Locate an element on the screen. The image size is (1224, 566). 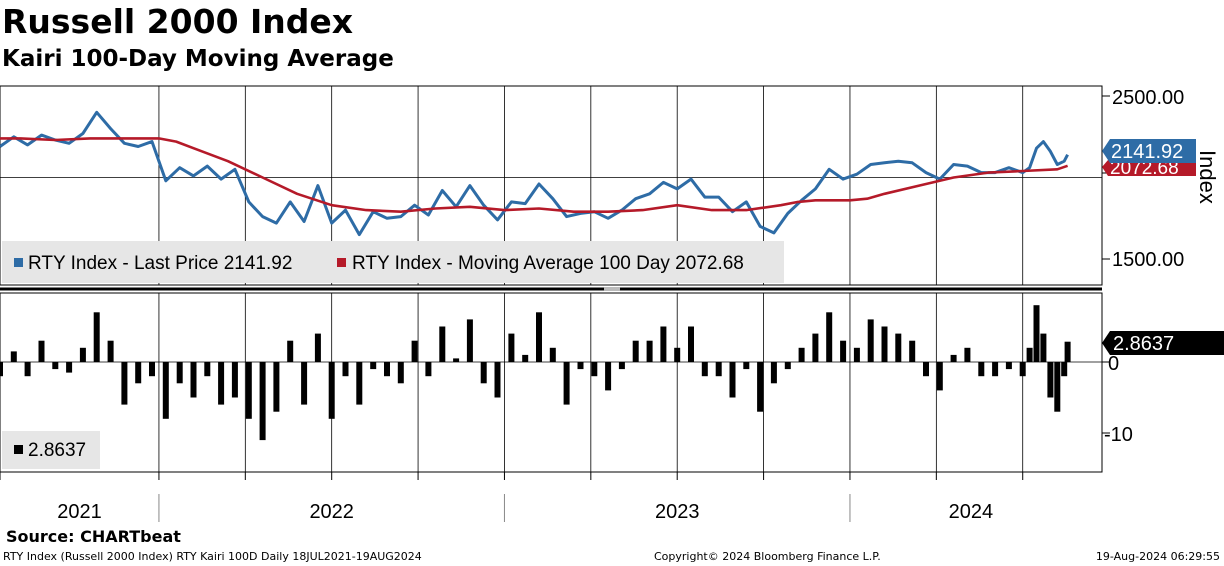
legend-swatch-kairi is located at coordinates (18, 449).